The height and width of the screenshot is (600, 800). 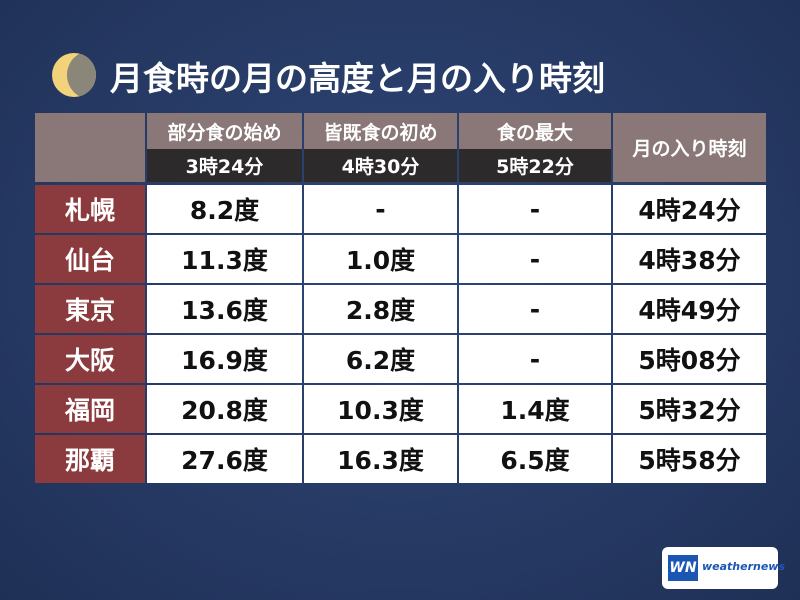 What do you see at coordinates (90, 209) in the screenshot?
I see `row-header: 札幌` at bounding box center [90, 209].